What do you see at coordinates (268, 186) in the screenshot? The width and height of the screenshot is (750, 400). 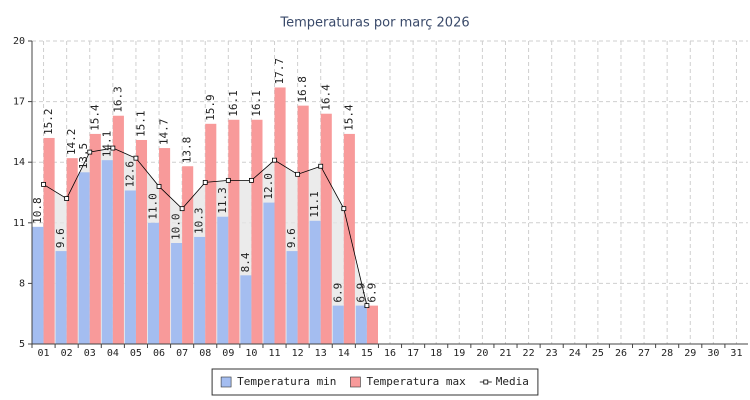 I see `value-label: 12.0` at bounding box center [268, 186].